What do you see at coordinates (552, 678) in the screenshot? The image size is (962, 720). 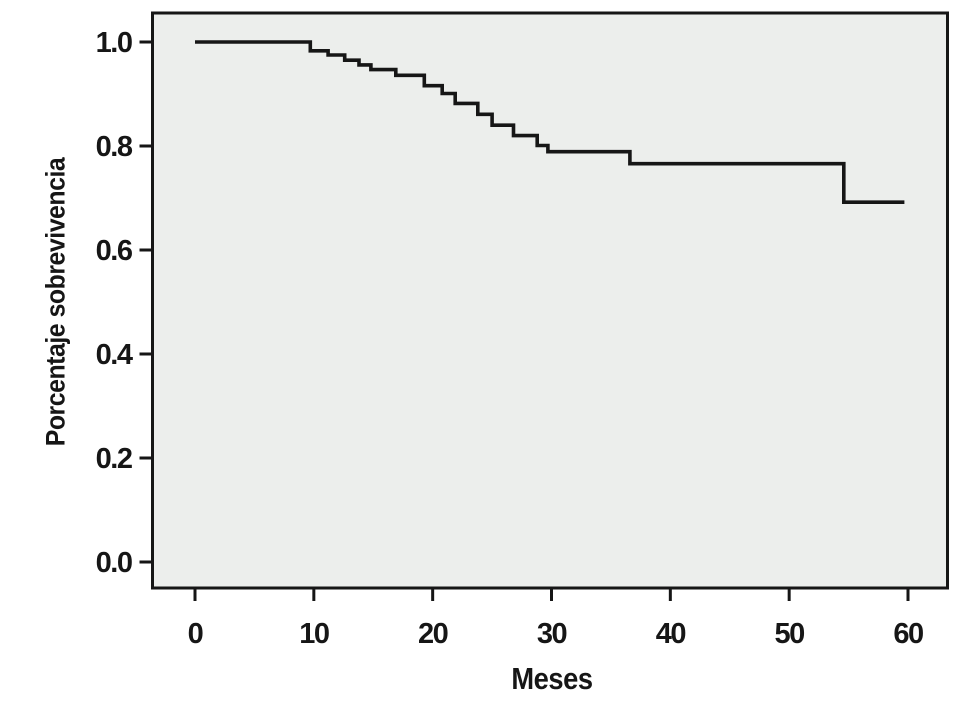 I see `x-axis-title: Meses` at bounding box center [552, 678].